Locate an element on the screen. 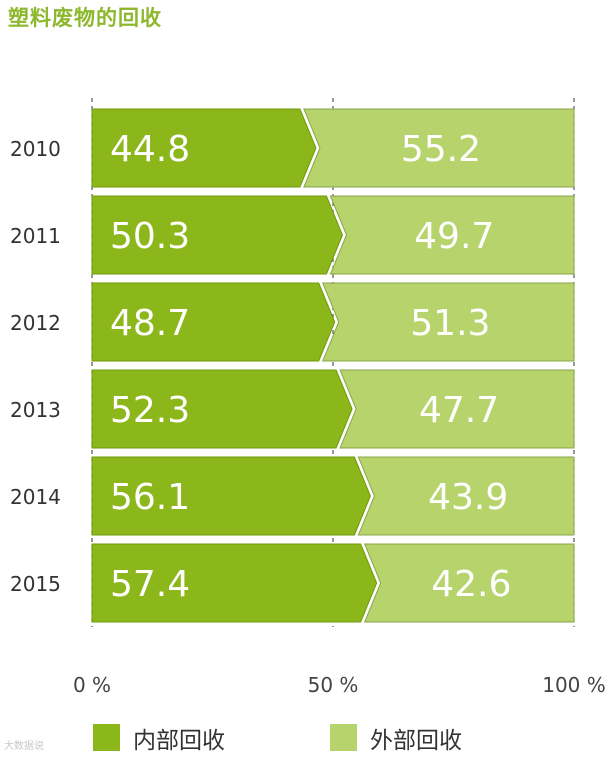 The height and width of the screenshot is (757, 614). value-label-inner: 48.7 is located at coordinates (150, 323).